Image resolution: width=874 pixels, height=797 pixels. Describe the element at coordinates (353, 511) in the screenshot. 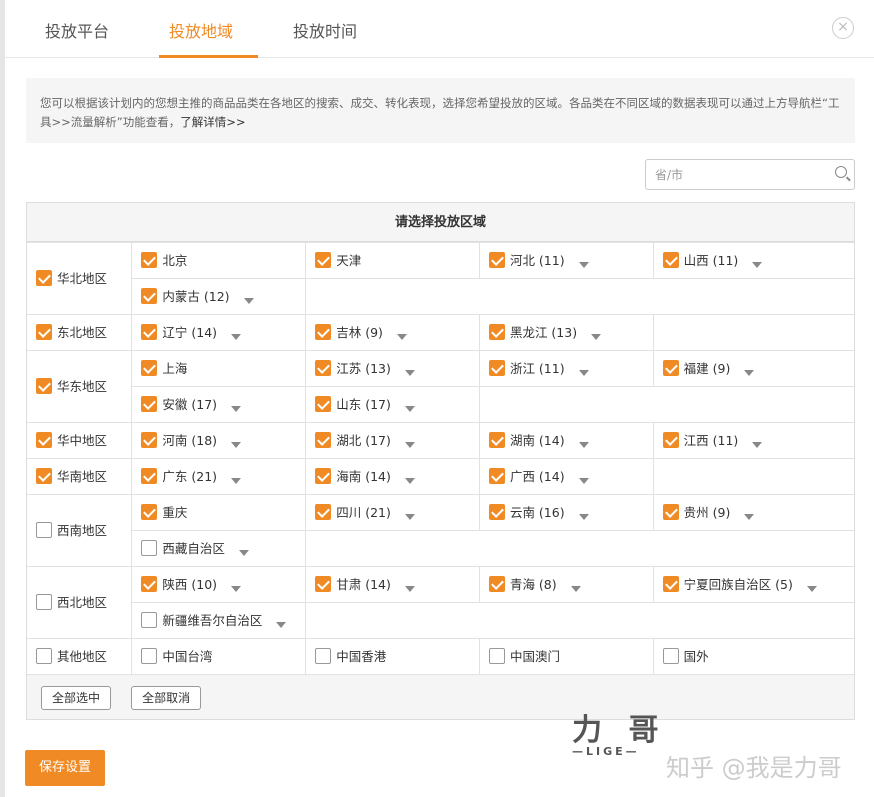

I see `province-checkbox: 四川 (21)` at that location.